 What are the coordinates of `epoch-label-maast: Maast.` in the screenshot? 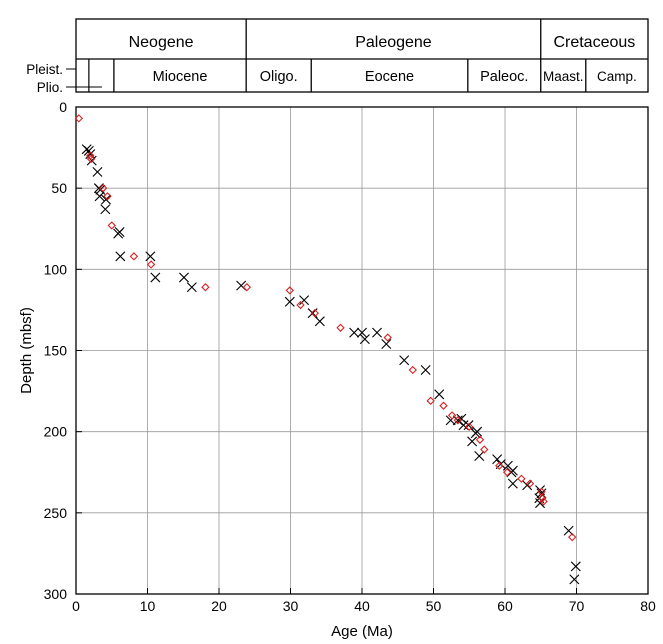 It's located at (563, 76).